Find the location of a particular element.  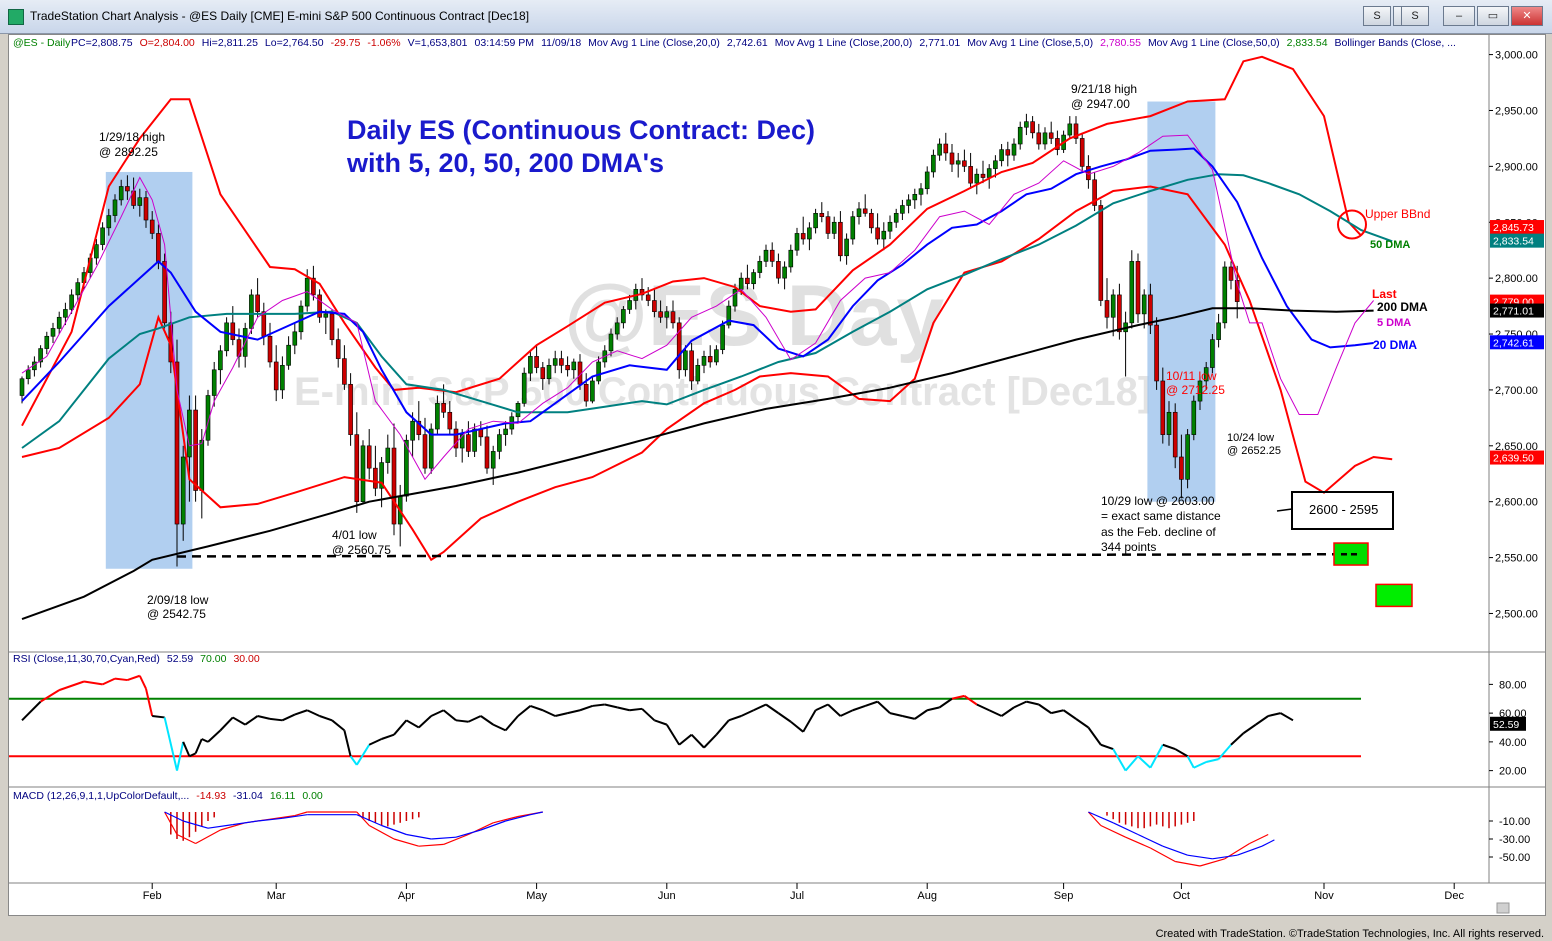

annotation-21: 5 DMA is located at coordinates (1394, 323).